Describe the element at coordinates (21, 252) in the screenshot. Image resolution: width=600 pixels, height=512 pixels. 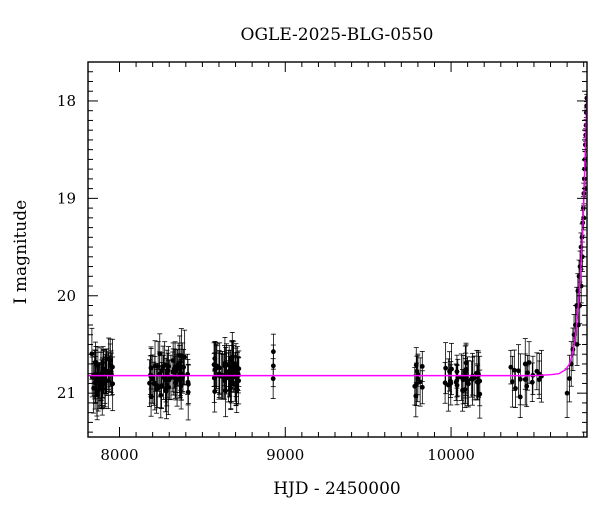
I see `y-axis-label: I magnitude` at that location.